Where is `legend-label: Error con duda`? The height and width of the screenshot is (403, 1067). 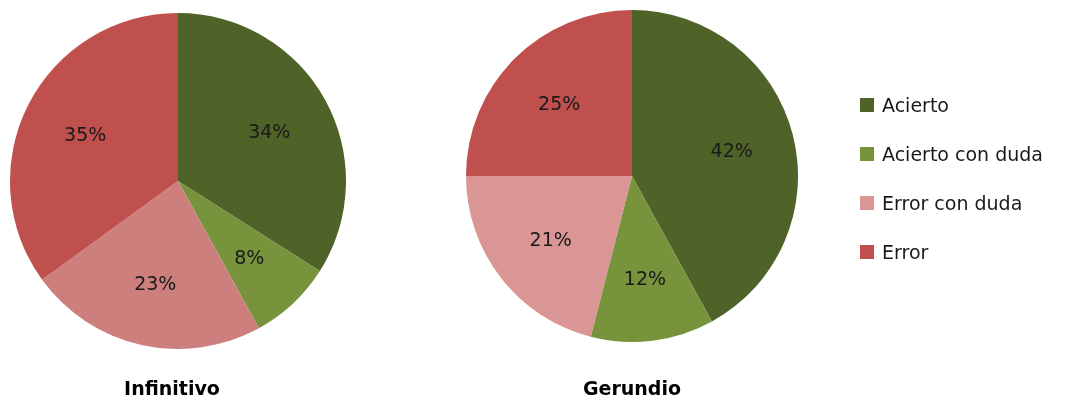
legend-label: Error con duda is located at coordinates (952, 203).